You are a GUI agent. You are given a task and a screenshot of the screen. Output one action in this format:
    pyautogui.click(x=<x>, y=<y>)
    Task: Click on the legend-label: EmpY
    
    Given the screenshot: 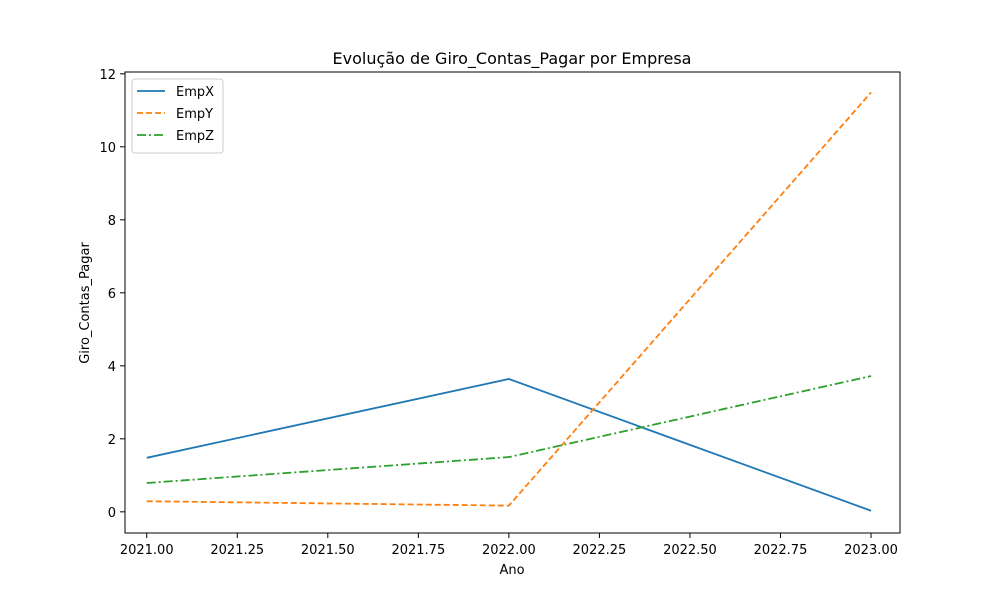 What is the action you would take?
    pyautogui.click(x=194, y=114)
    